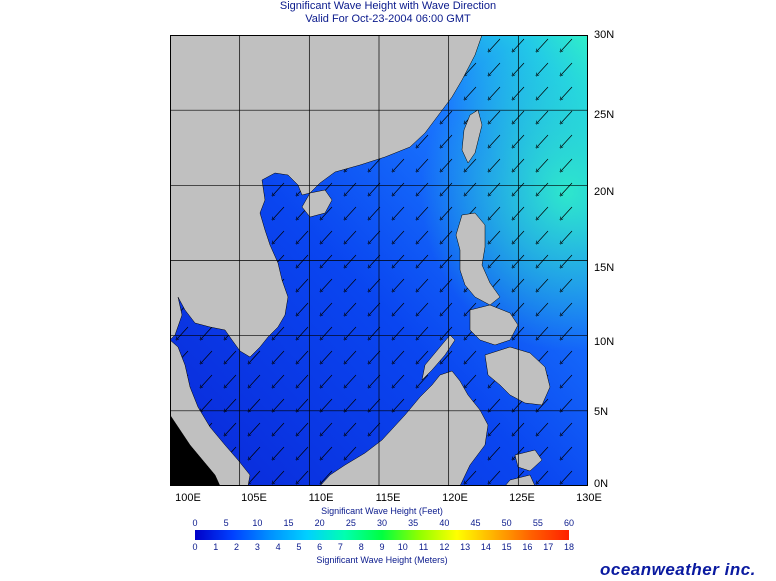  What do you see at coordinates (288, 523) in the screenshot?
I see `feet-tick-label: 15` at bounding box center [288, 523].